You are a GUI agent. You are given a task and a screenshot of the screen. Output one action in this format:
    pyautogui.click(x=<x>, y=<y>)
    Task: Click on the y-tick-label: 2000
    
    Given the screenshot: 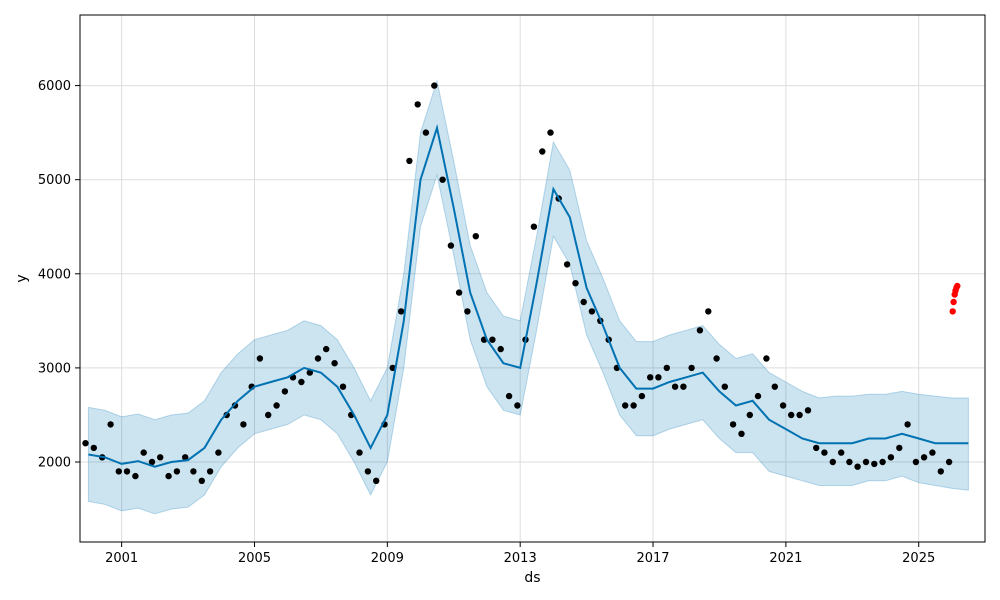 What is the action you would take?
    pyautogui.click(x=54, y=463)
    